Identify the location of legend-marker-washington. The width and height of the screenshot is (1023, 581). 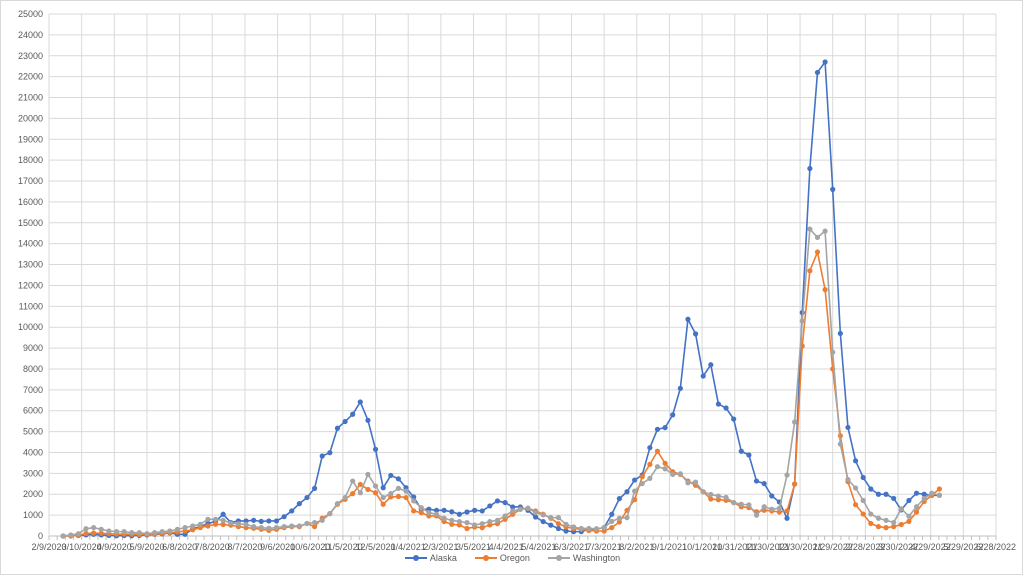
(558, 558).